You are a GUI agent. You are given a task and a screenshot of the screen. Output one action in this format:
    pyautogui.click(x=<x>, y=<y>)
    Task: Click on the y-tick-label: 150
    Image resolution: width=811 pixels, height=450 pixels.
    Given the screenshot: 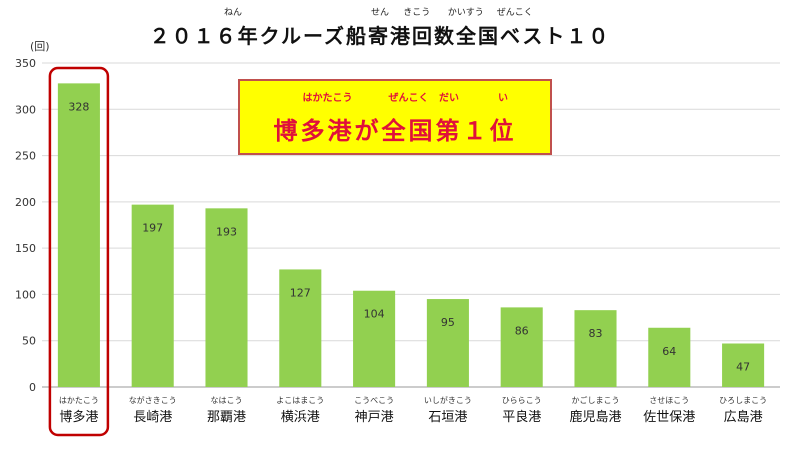 What is the action you would take?
    pyautogui.click(x=25, y=248)
    